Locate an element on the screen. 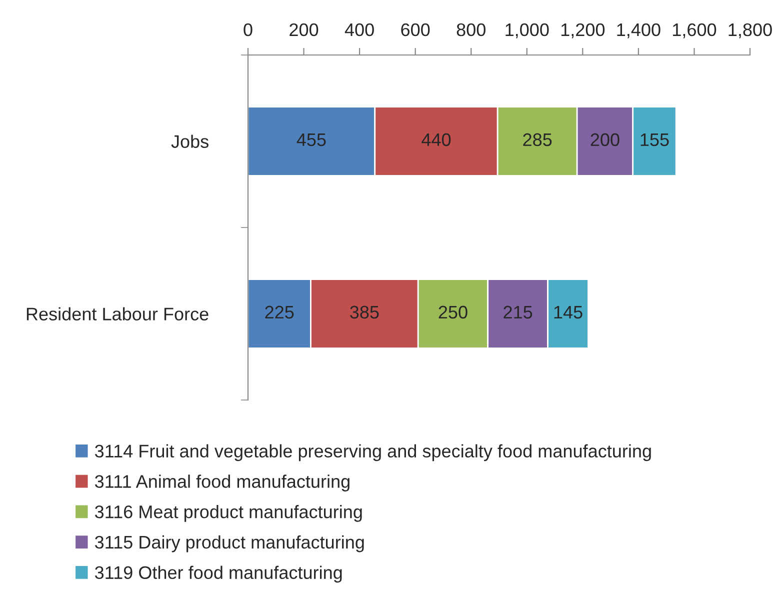 The image size is (779, 604). x-tick-label: 1,400 is located at coordinates (638, 30).